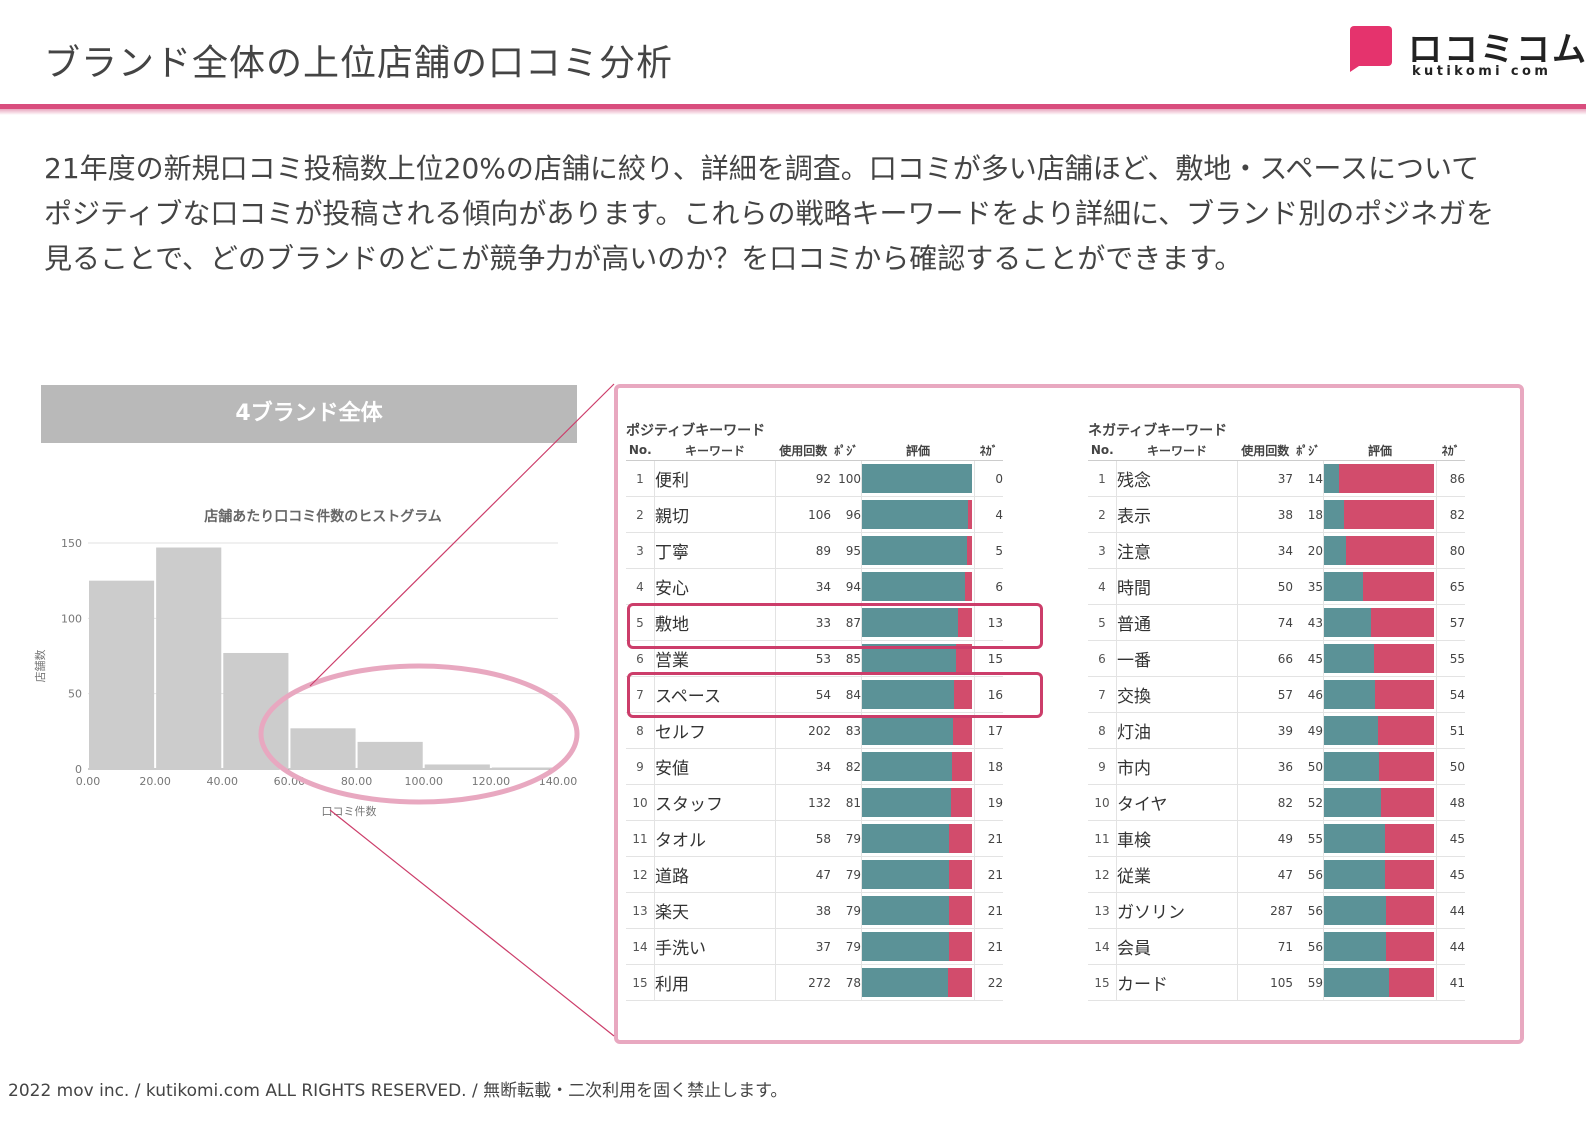 This screenshot has height=1122, width=1586. I want to click on positive-score-cell: 43, so click(1308, 622).